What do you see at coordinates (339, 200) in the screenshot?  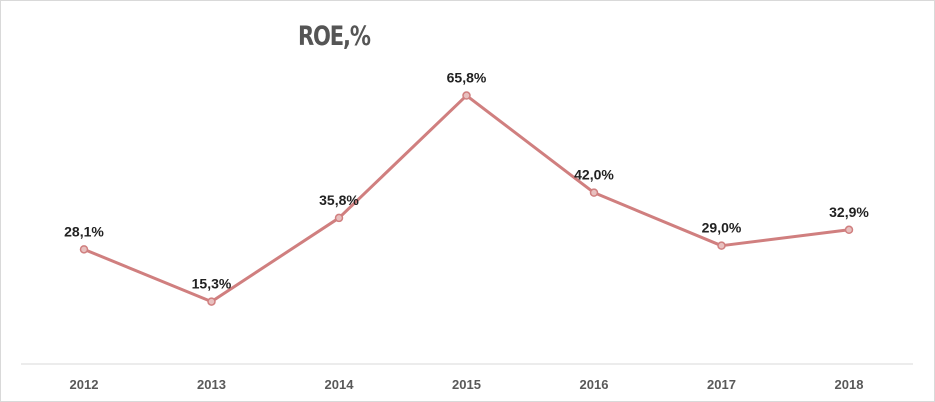 I see `data-label: 35,8%` at bounding box center [339, 200].